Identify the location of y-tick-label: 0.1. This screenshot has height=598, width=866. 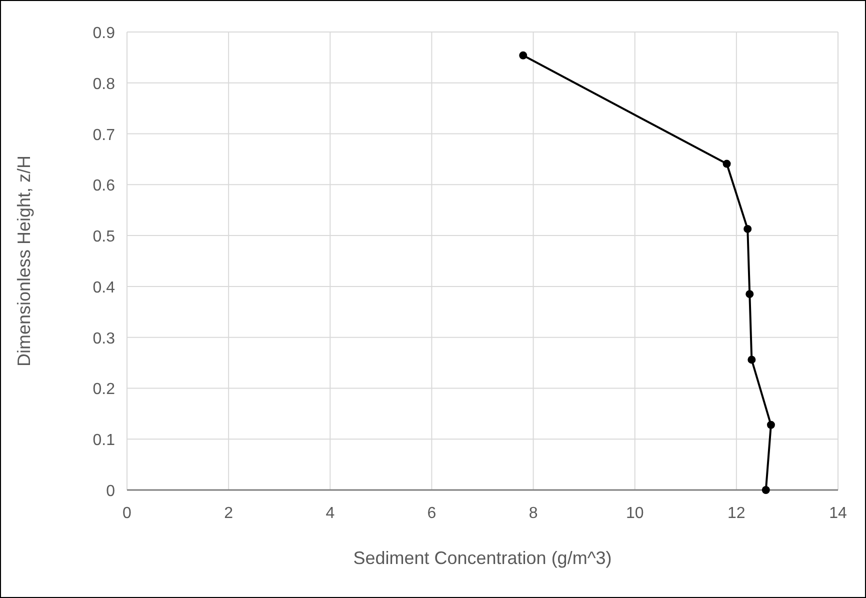
(104, 441).